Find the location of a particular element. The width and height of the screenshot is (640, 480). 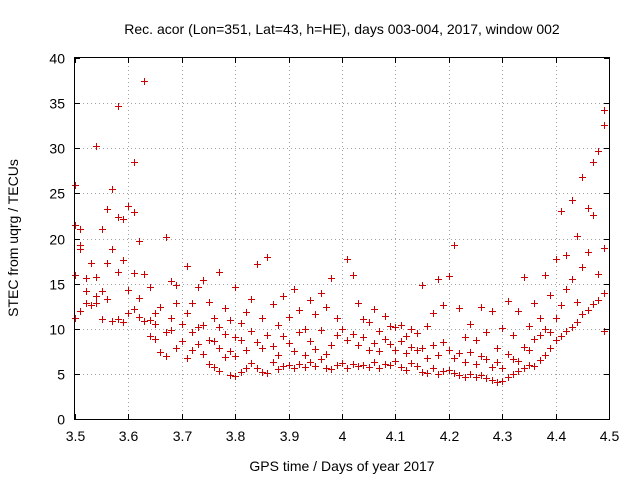

x-axis-label: GPS time / Days of year 2017 is located at coordinates (341, 466).